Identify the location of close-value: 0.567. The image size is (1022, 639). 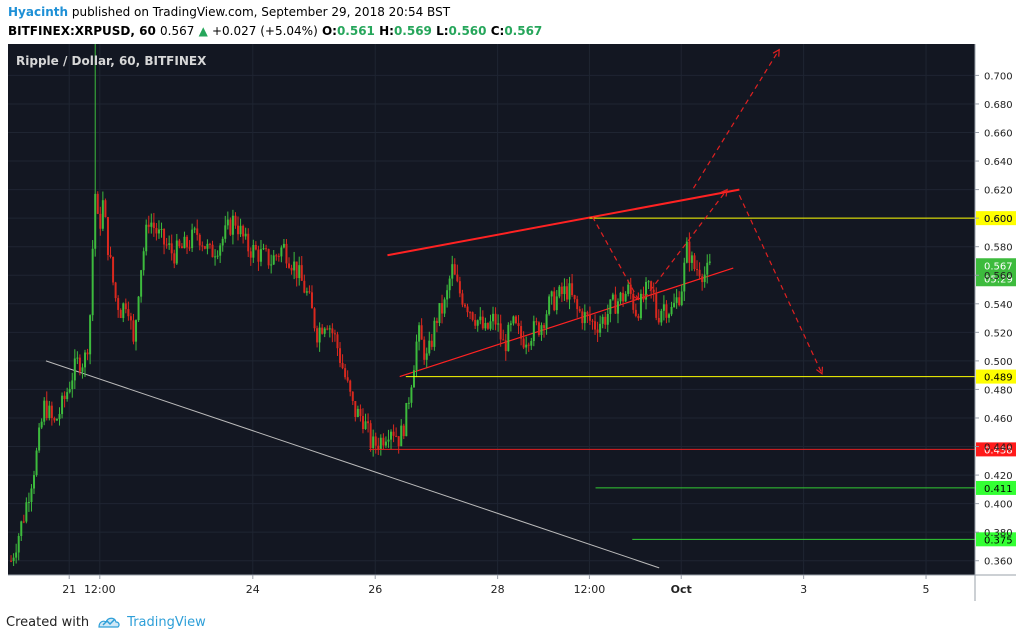
(523, 31).